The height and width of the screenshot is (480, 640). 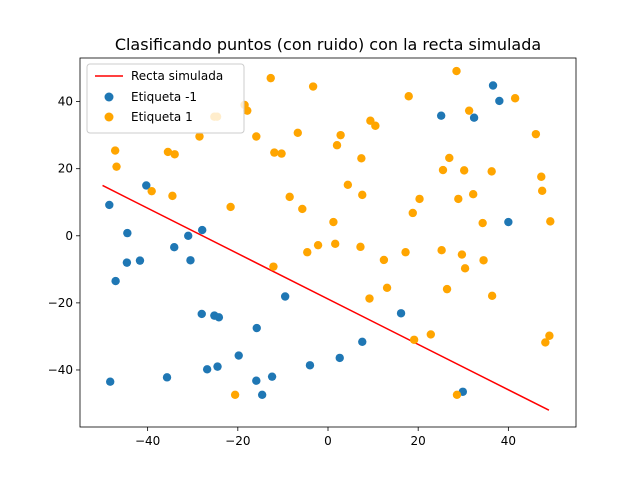 What do you see at coordinates (508, 441) in the screenshot?
I see `x-tick-label: 40` at bounding box center [508, 441].